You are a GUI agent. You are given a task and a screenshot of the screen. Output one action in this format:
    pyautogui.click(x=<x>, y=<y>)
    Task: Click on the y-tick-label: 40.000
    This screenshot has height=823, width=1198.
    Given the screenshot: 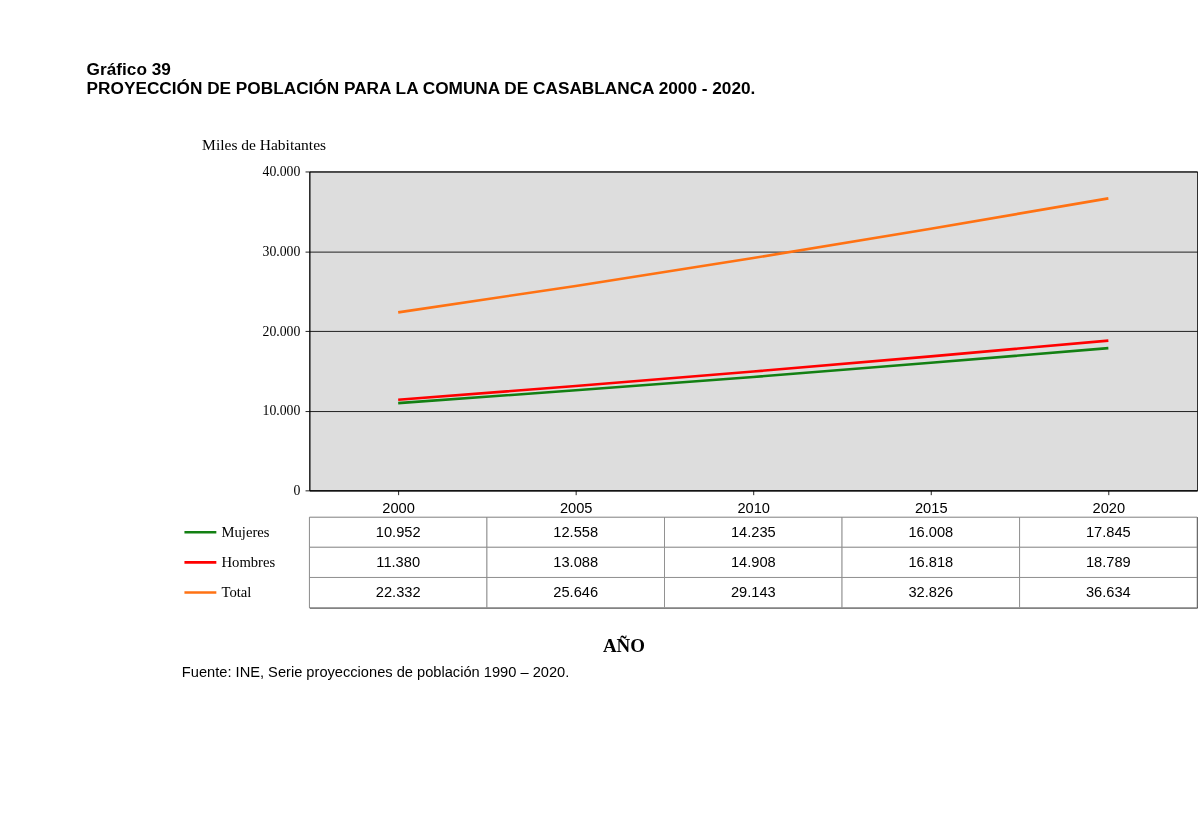 What is the action you would take?
    pyautogui.click(x=281, y=172)
    